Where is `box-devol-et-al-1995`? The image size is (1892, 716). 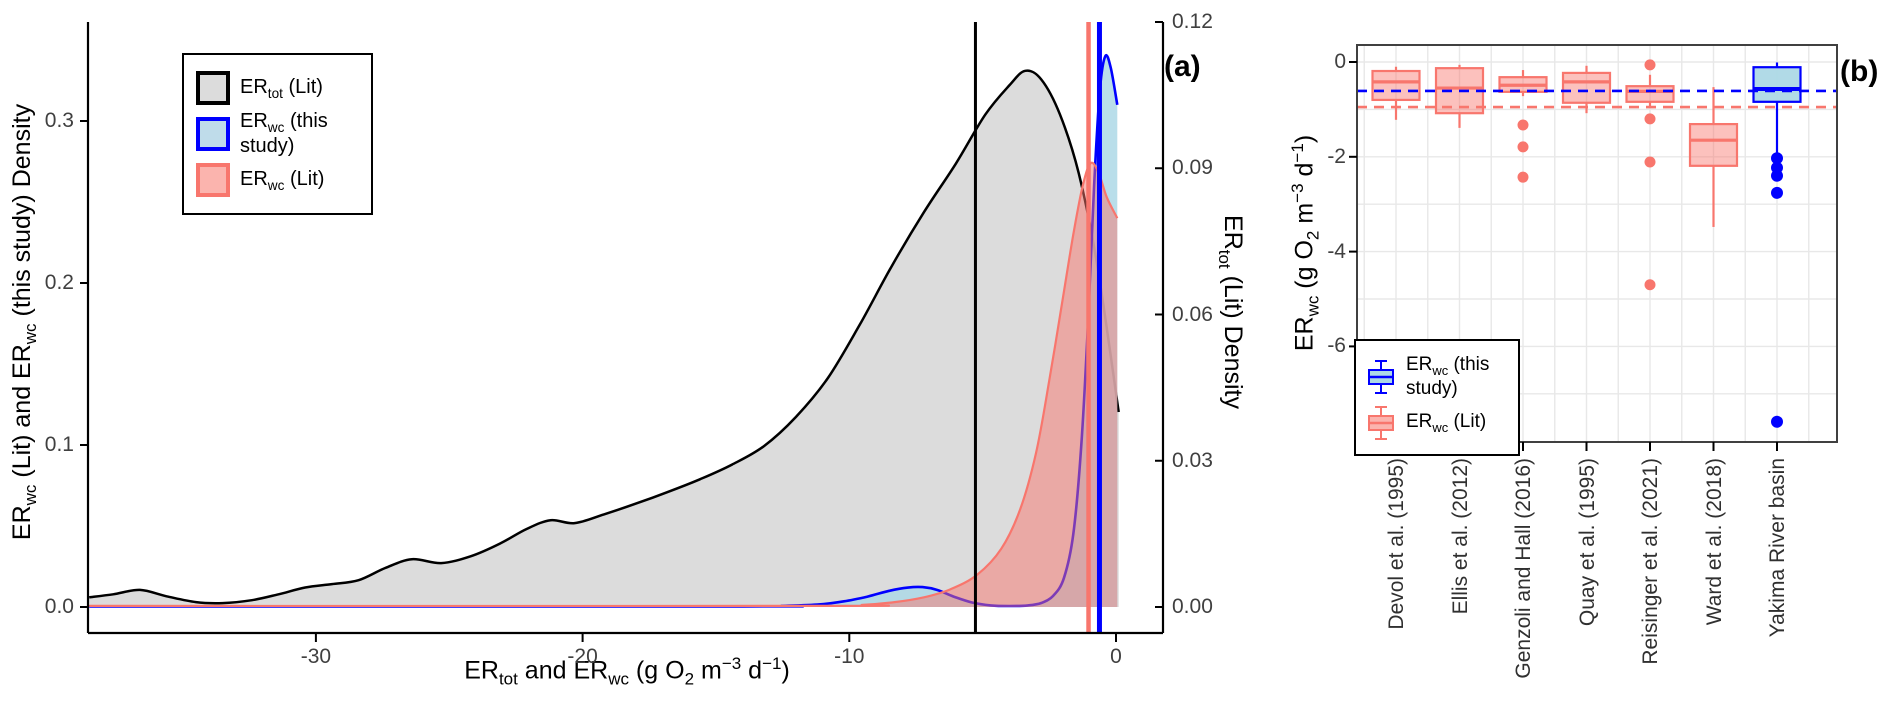 box-devol-et-al-1995 is located at coordinates (1396, 85).